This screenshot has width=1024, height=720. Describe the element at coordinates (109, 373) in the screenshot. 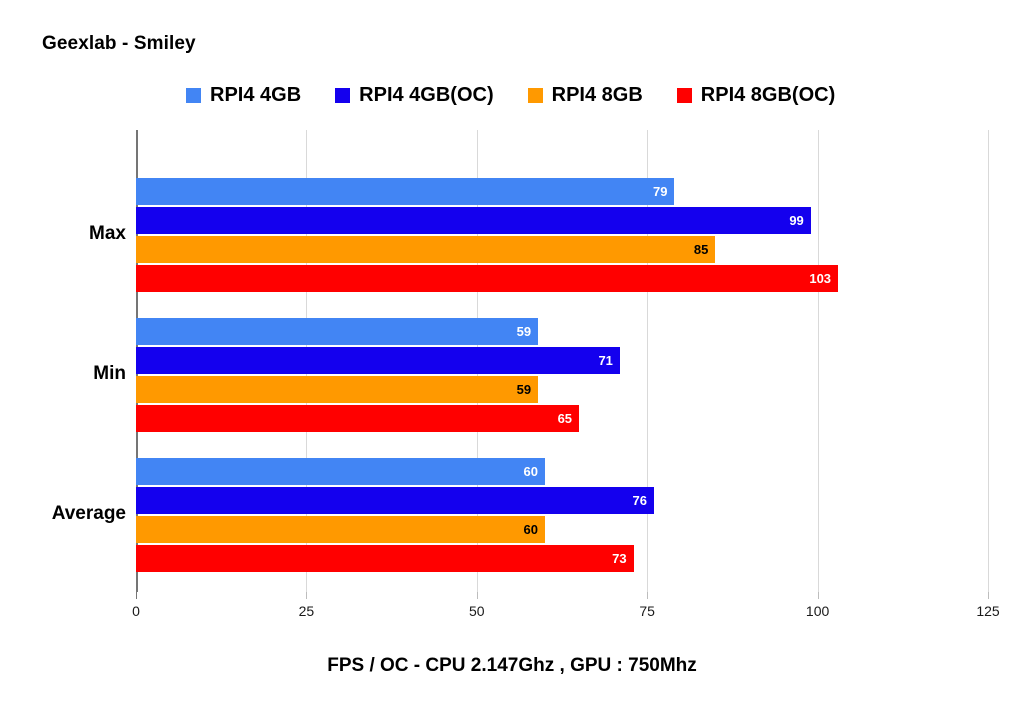

I see `category-label: Min` at that location.